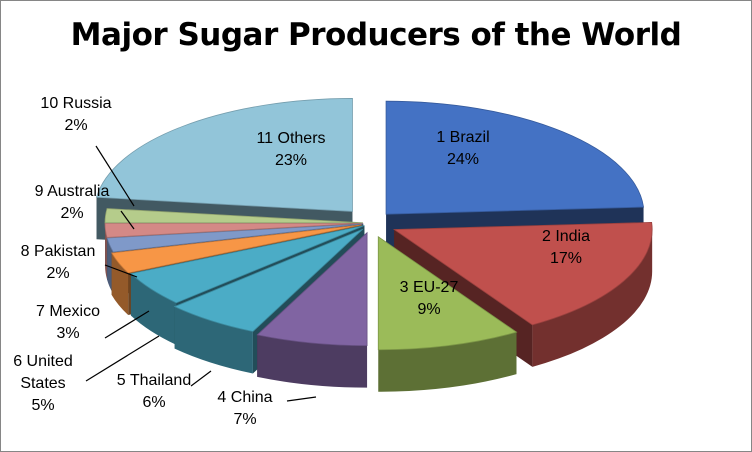  Describe the element at coordinates (566, 247) in the screenshot. I see `data-label-2-india: 2 India 17%` at that location.